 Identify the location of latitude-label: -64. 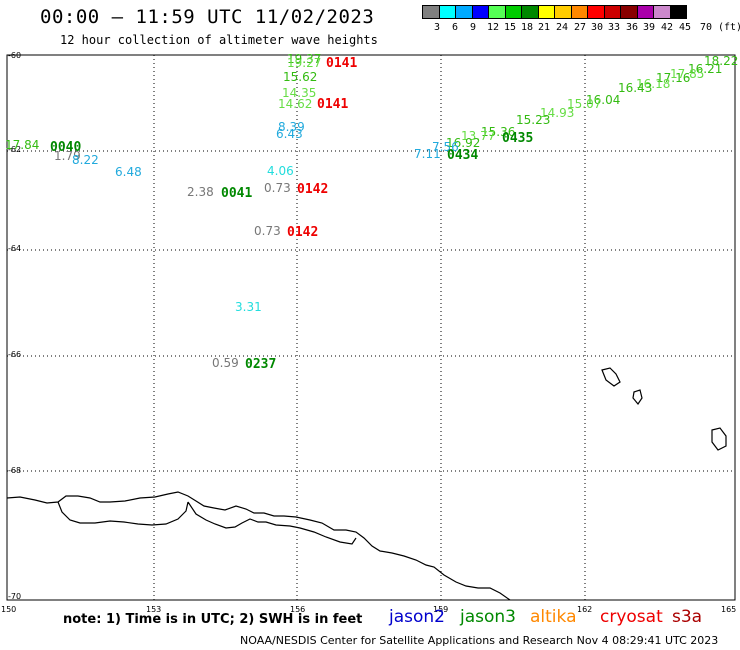
(14, 248).